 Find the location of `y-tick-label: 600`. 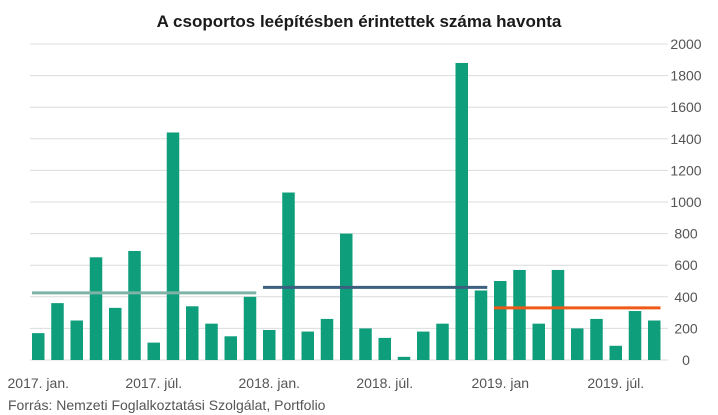

y-tick-label: 600 is located at coordinates (686, 265).